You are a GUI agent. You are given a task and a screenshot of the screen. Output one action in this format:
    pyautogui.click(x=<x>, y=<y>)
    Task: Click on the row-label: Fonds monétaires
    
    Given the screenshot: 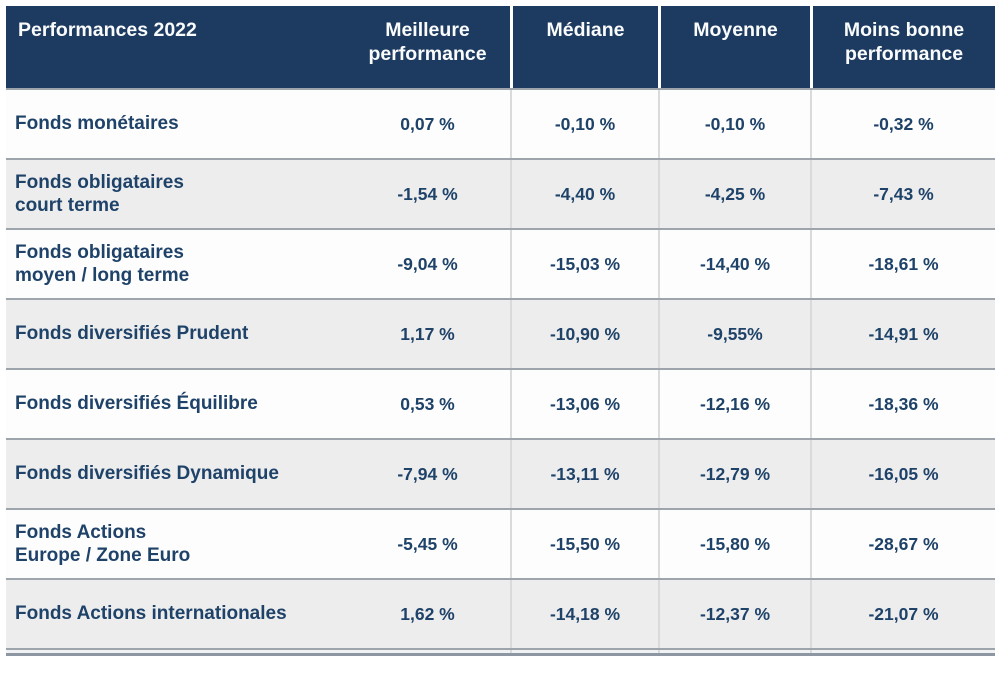 What is the action you would take?
    pyautogui.click(x=97, y=124)
    